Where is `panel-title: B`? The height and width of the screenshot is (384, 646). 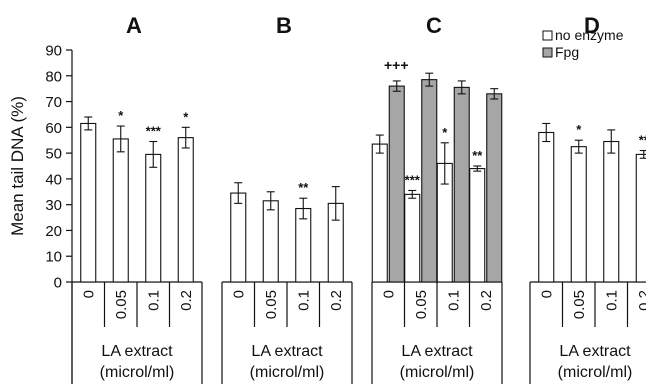 panel-title: B is located at coordinates (284, 25).